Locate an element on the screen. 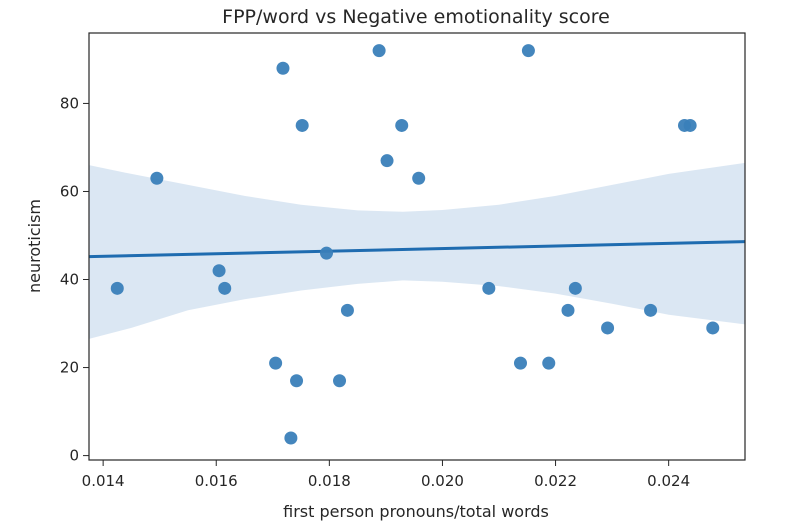  regression-line is located at coordinates (417, 249).